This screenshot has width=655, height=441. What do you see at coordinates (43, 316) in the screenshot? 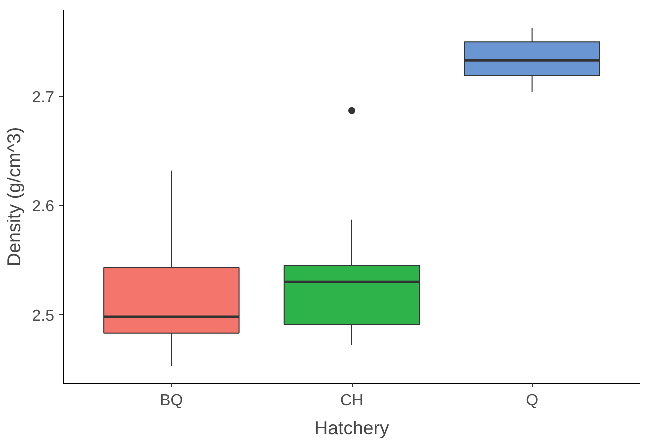
I see `y-tick-label: 2.5` at bounding box center [43, 316].